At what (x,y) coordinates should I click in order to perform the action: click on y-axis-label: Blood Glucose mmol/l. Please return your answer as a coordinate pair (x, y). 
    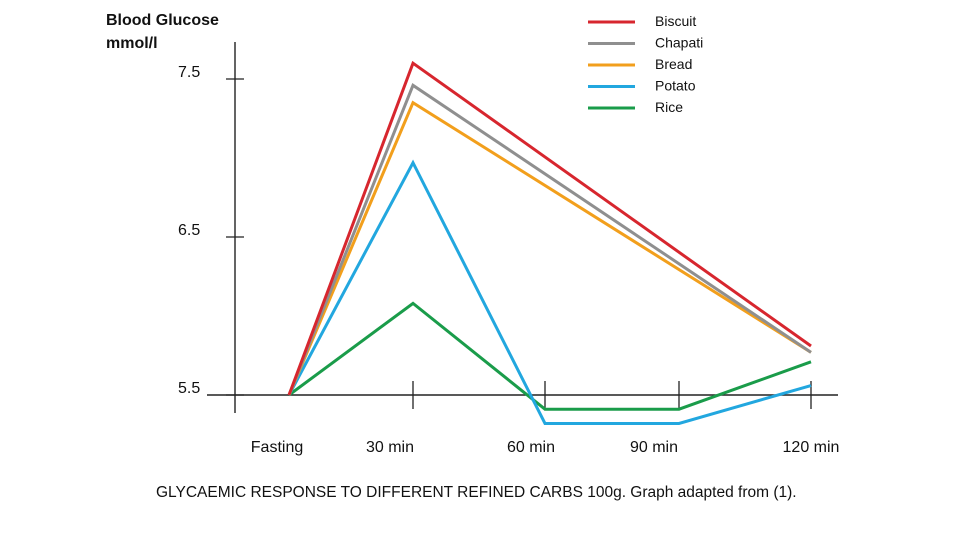
    Looking at the image, I should click on (162, 32).